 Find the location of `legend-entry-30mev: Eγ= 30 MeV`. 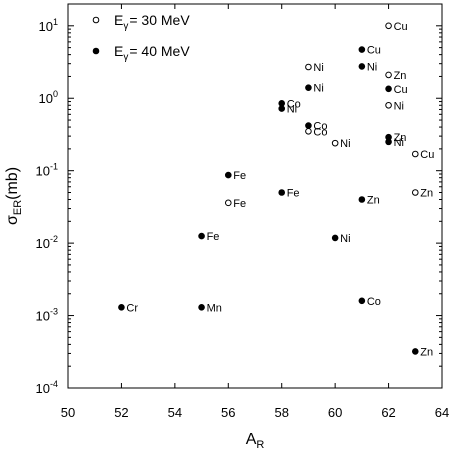

legend-entry-30mev: Eγ= 30 MeV is located at coordinates (141, 22).